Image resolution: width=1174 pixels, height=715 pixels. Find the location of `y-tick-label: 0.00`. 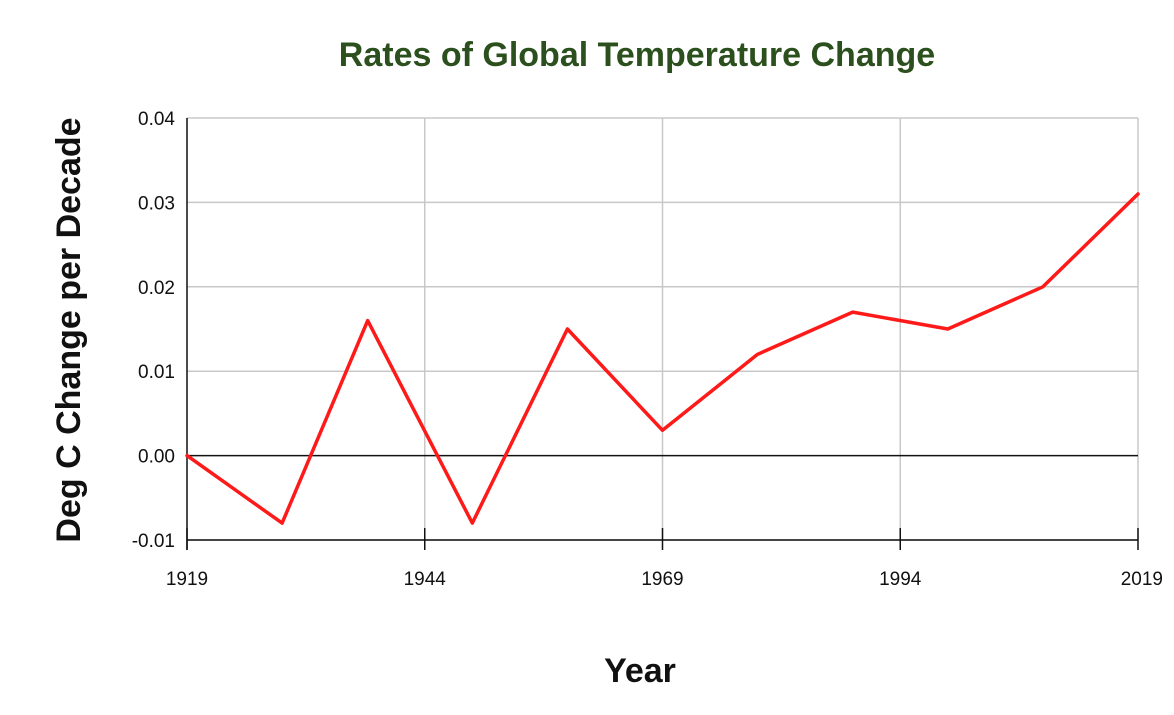

y-tick-label: 0.00 is located at coordinates (156, 457).